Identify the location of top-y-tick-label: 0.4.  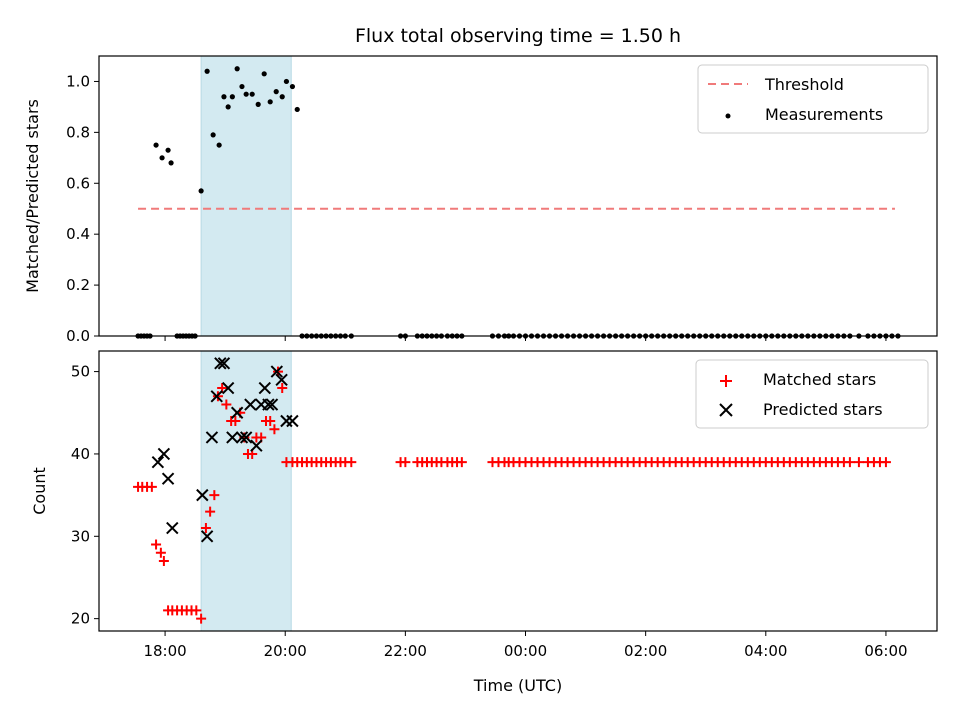
(78, 234).